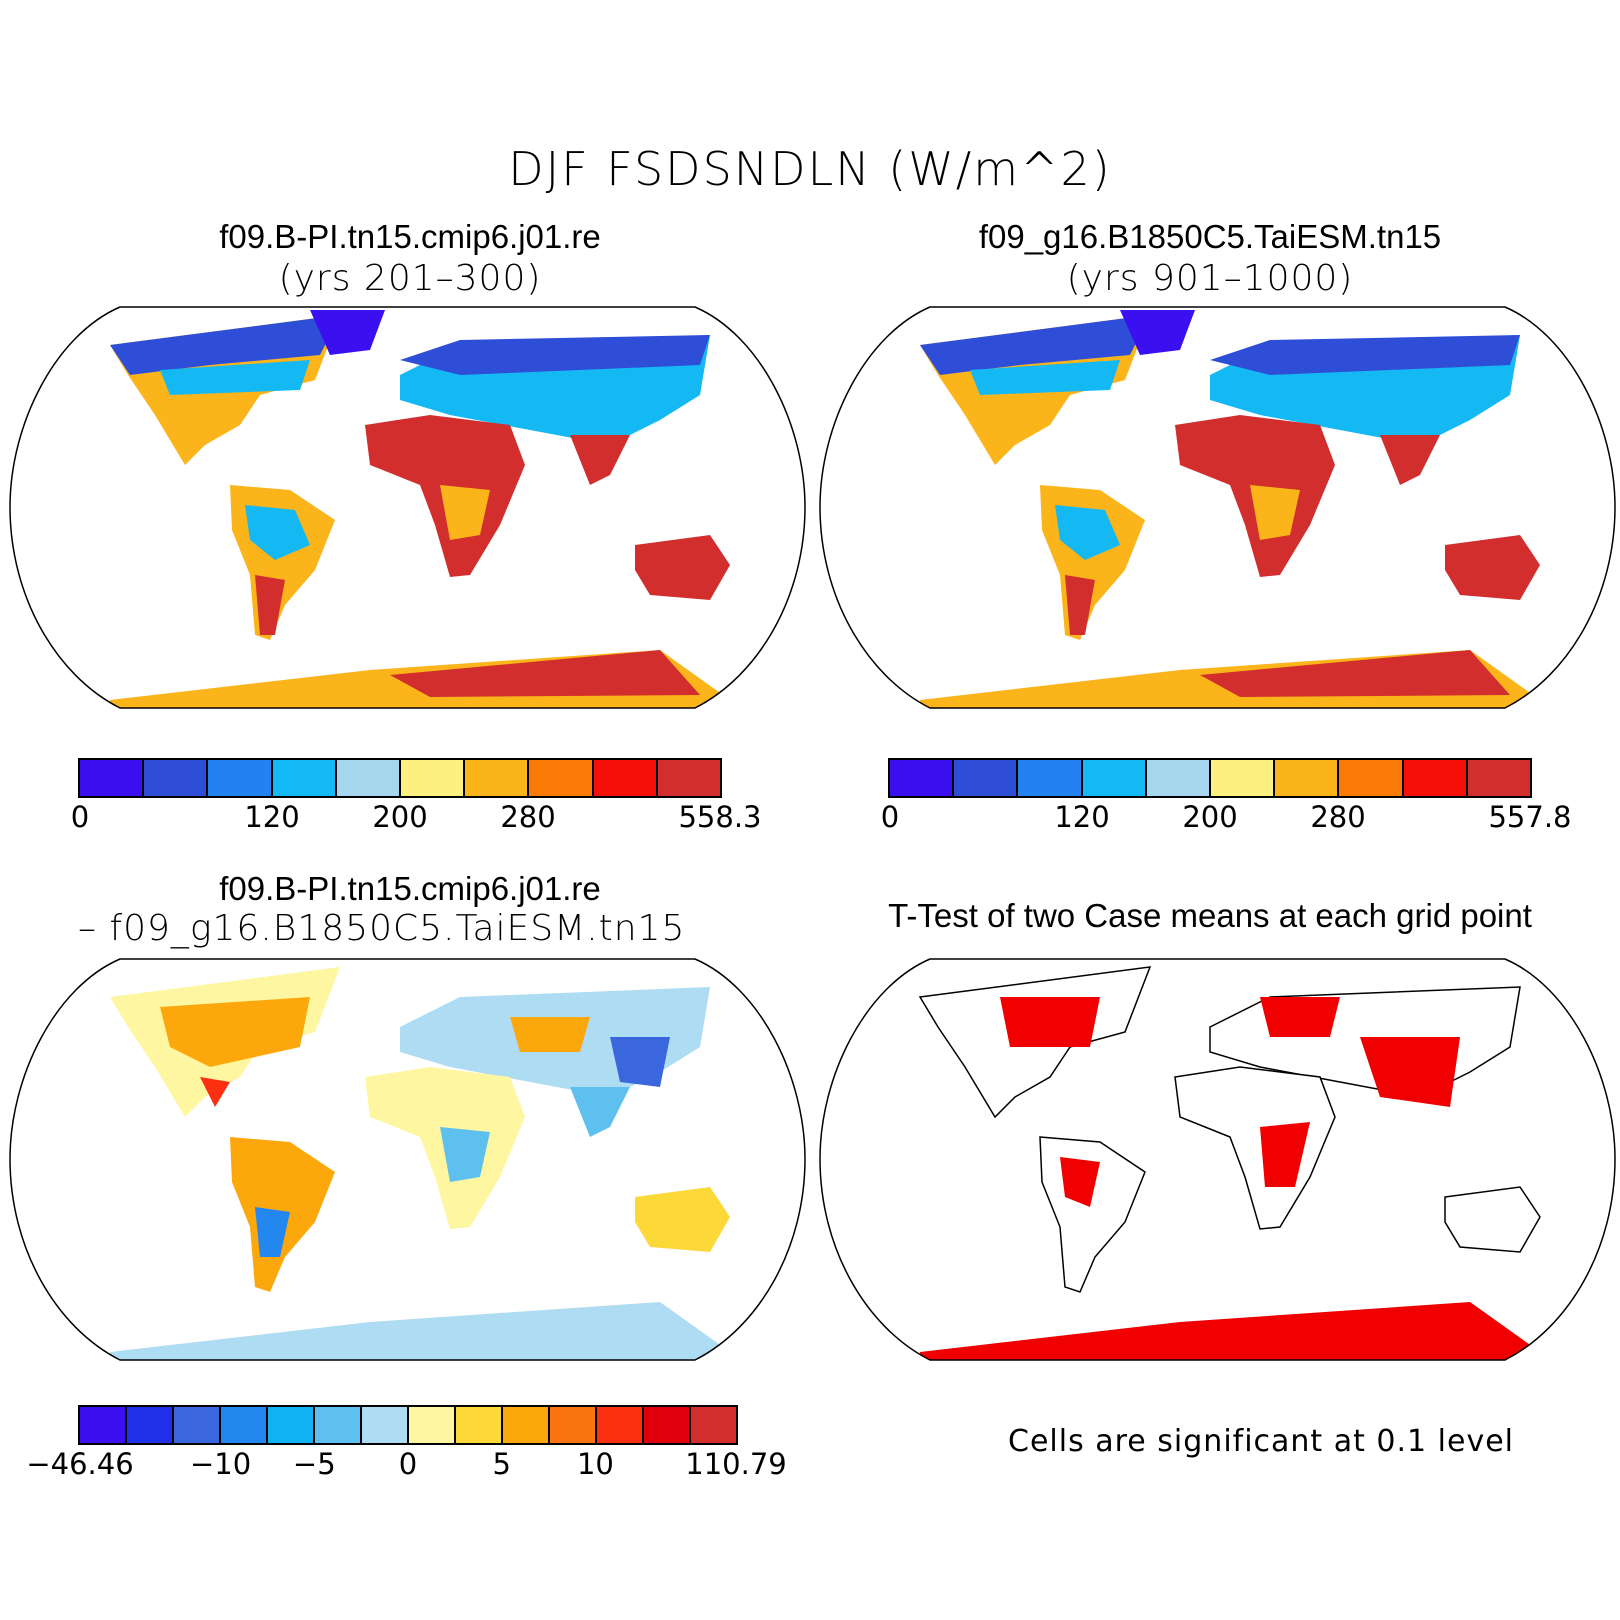  I want to click on india, so click(600, 460).